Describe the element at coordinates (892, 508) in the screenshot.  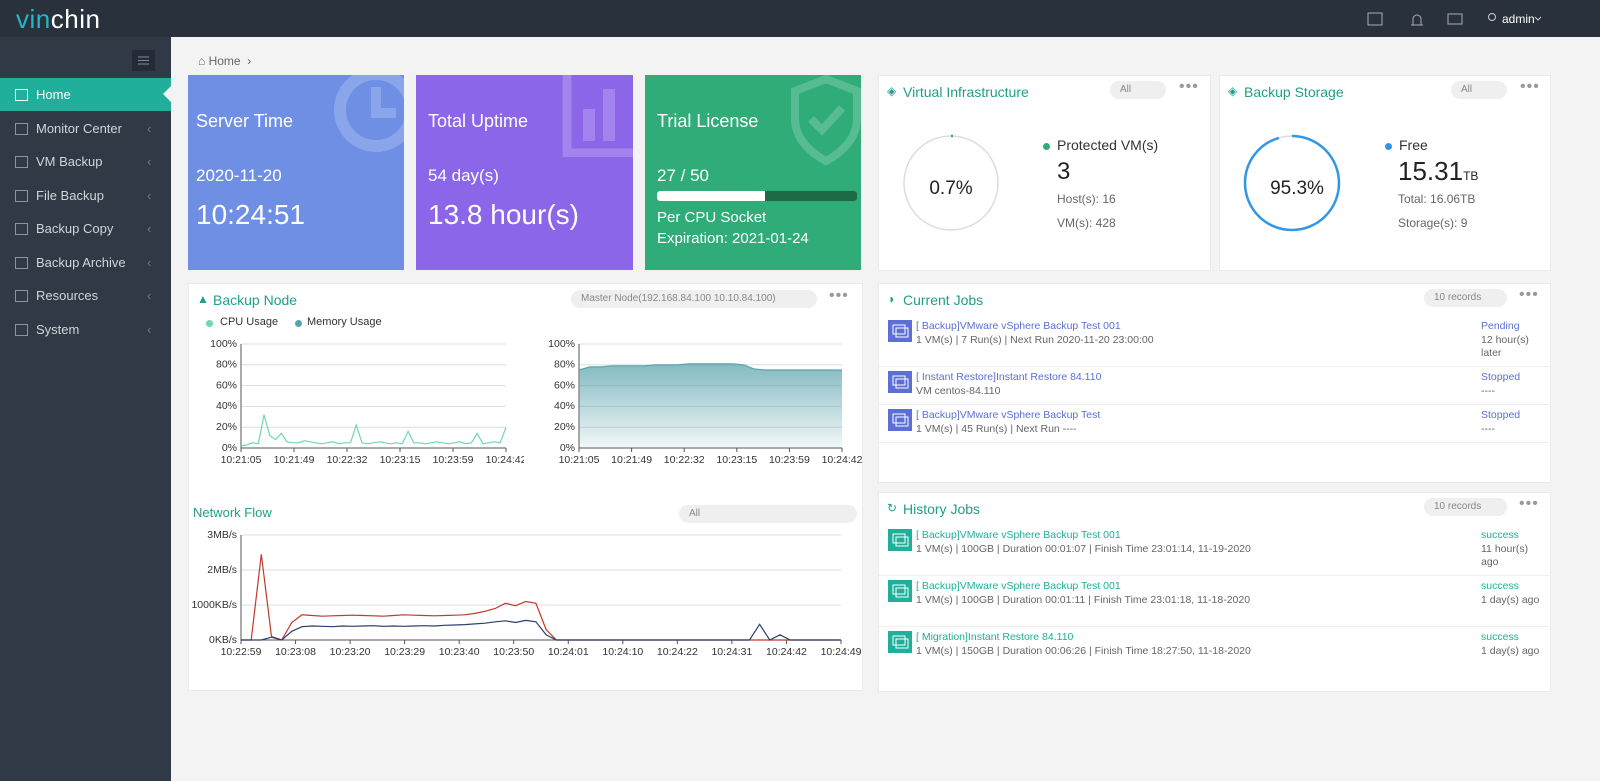
I see `panel-icon: ↻` at that location.